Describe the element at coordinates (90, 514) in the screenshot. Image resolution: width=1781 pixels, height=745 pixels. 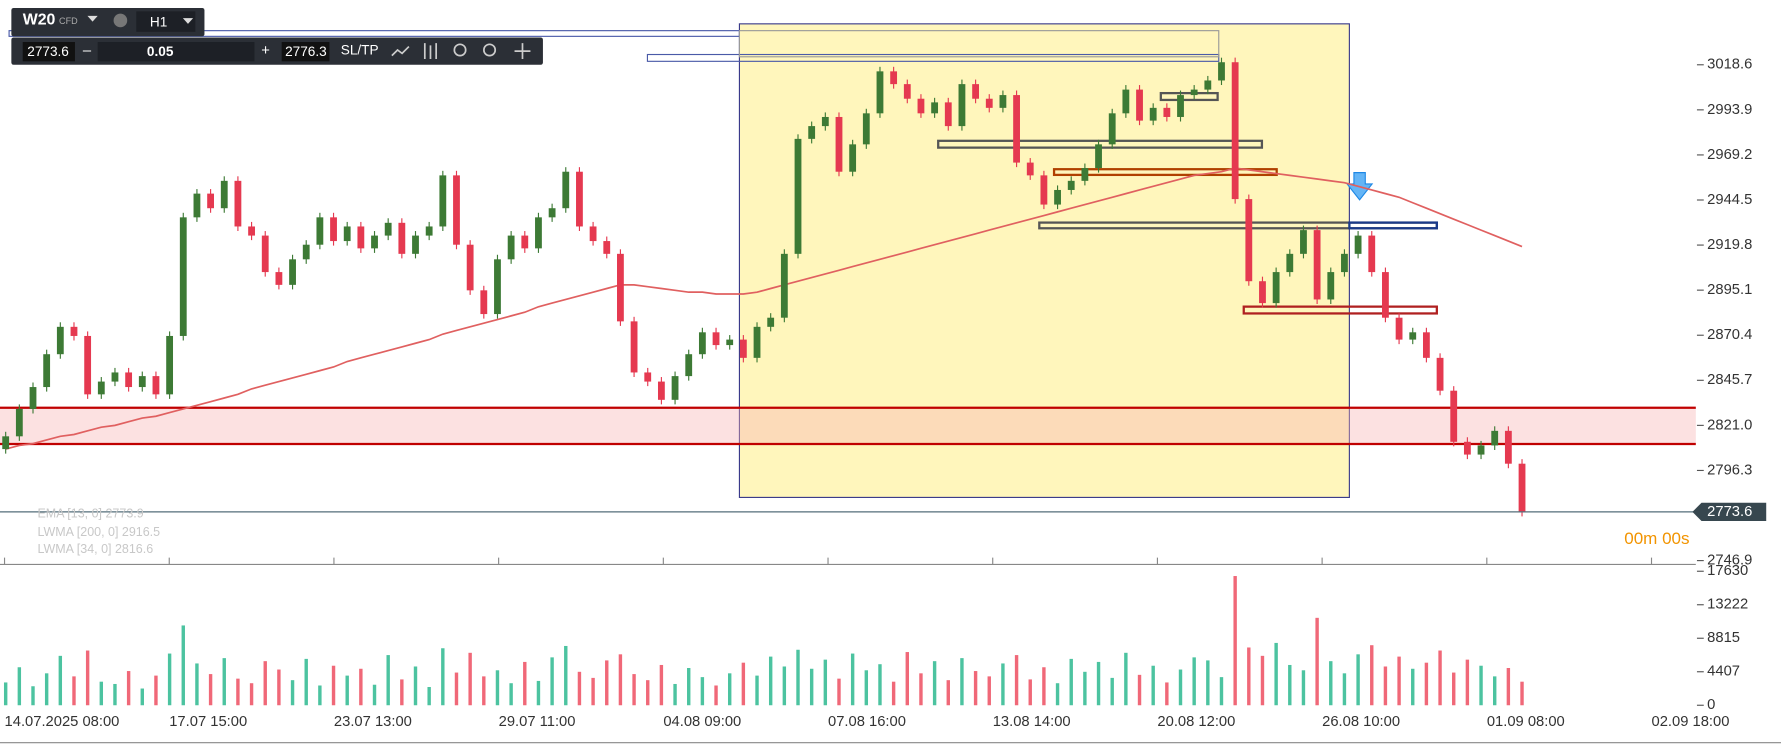
I see `legend-entry: EMA [13, 0] 2773.9` at that location.